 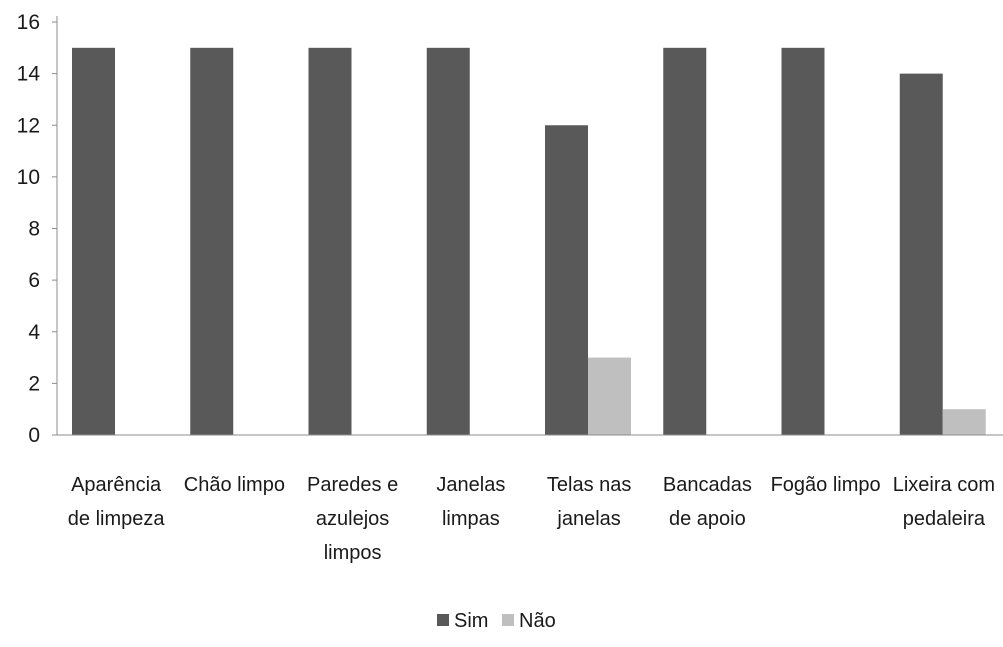 What do you see at coordinates (34, 383) in the screenshot?
I see `y-tick-label: 2` at bounding box center [34, 383].